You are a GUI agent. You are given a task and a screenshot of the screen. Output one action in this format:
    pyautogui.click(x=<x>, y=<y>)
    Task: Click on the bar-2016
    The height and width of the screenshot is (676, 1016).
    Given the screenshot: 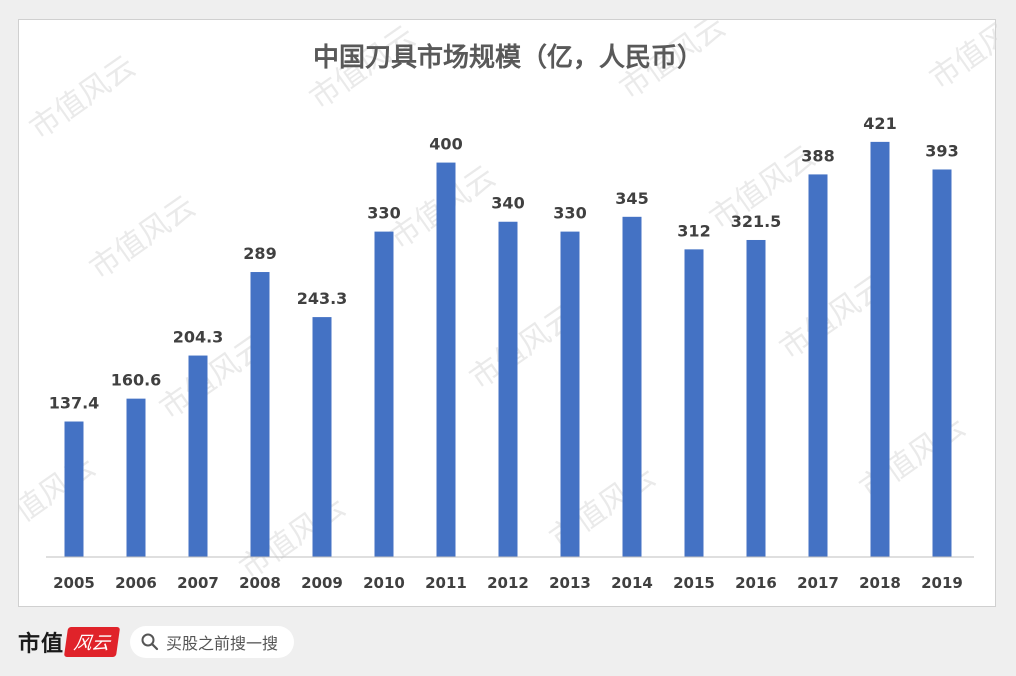 What is the action you would take?
    pyautogui.click(x=756, y=398)
    